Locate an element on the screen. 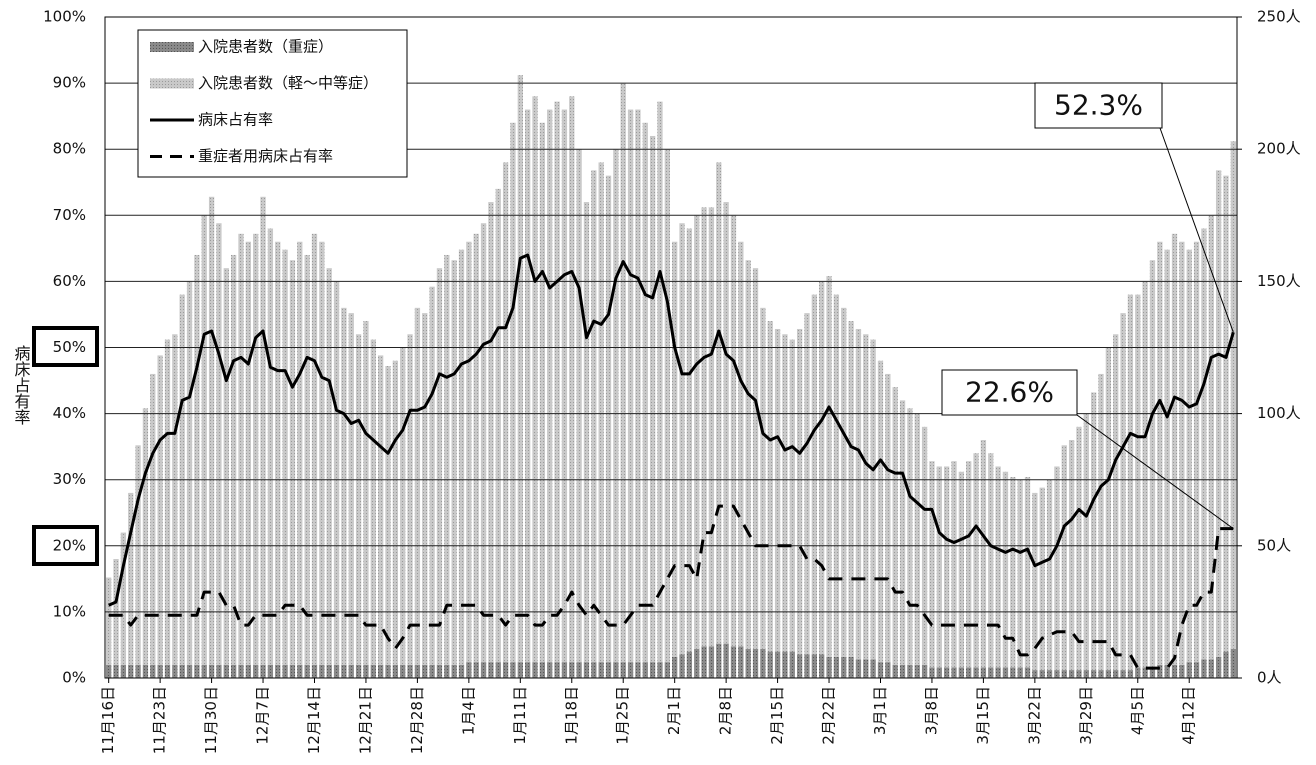  annotation-text: 52.3% is located at coordinates (1098, 105).